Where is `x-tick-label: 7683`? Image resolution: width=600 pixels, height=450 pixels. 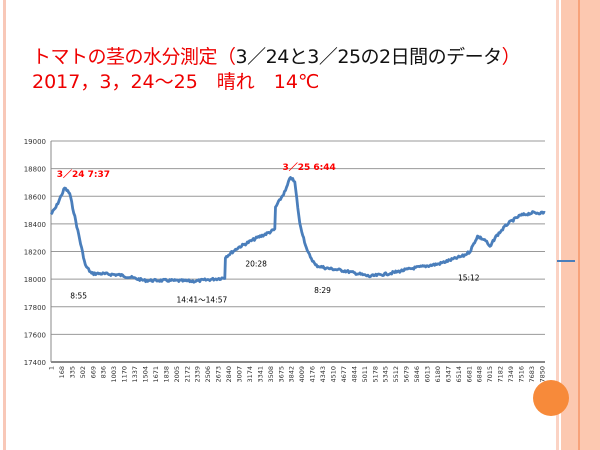 x-tick-label: 7683 is located at coordinates (532, 374).